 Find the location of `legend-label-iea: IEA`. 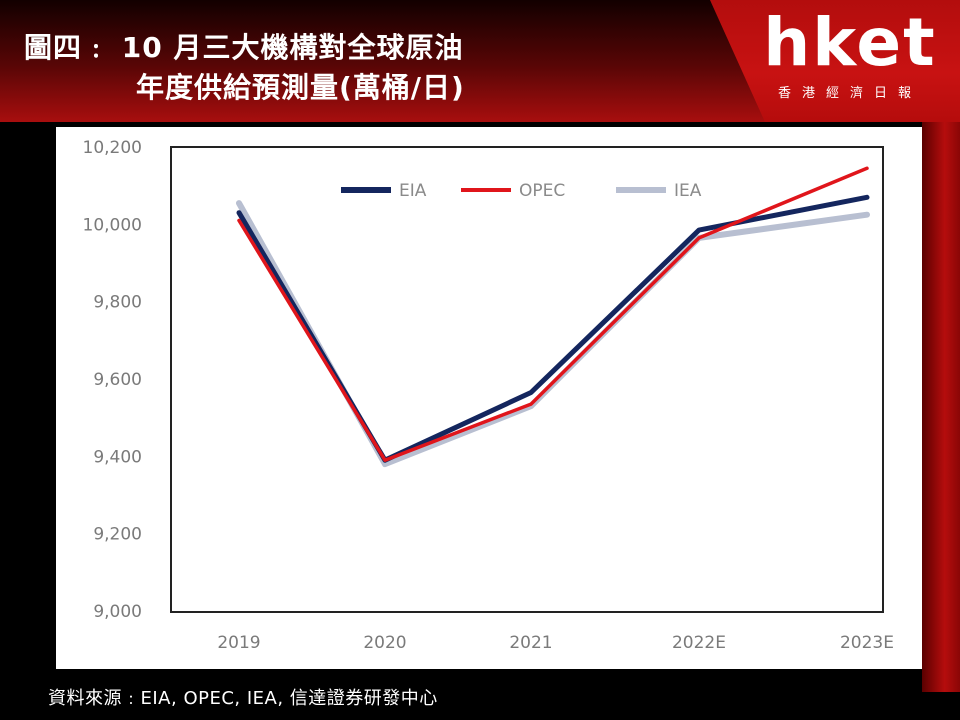

legend-label-iea: IEA is located at coordinates (688, 191).